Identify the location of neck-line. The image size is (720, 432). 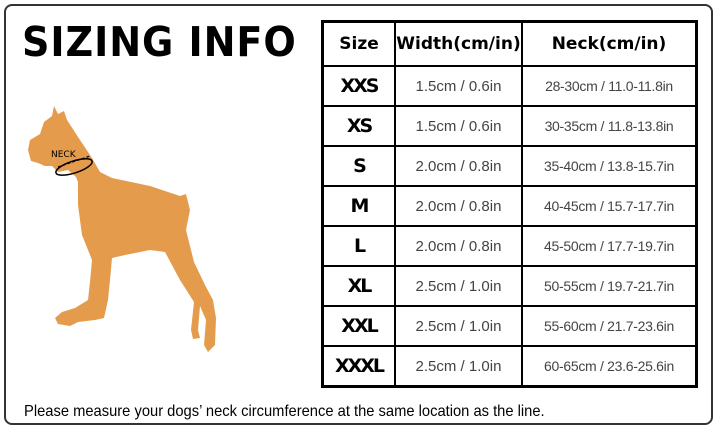
(74, 167).